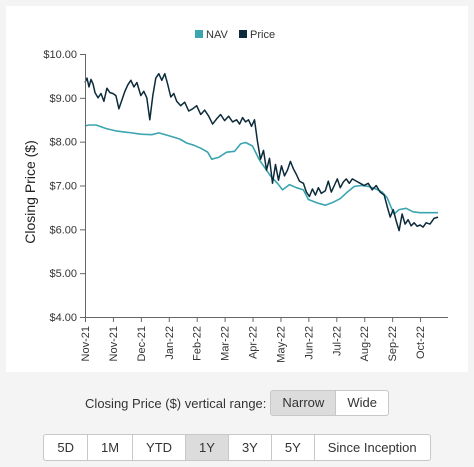 The width and height of the screenshot is (474, 467). Describe the element at coordinates (421, 342) in the screenshot. I see `x-tick-label: Oct-22` at that location.